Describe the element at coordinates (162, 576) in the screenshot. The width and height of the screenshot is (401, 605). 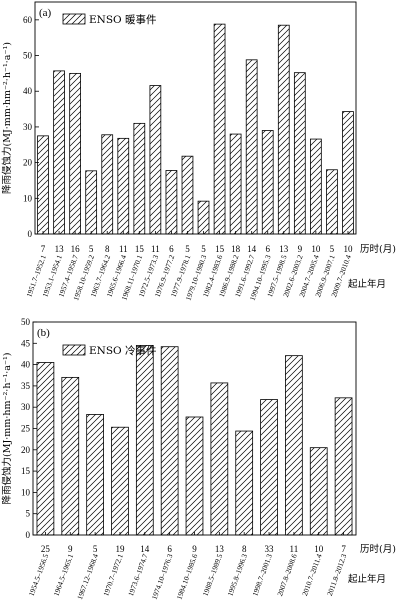
I see `period-label: 1974.10–1976.3` at that location.